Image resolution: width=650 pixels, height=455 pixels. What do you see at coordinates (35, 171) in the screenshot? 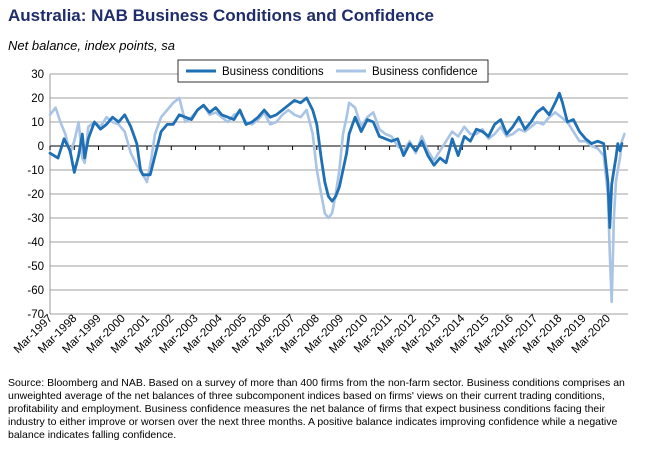
I see `y-tick-label: -10` at bounding box center [35, 171].